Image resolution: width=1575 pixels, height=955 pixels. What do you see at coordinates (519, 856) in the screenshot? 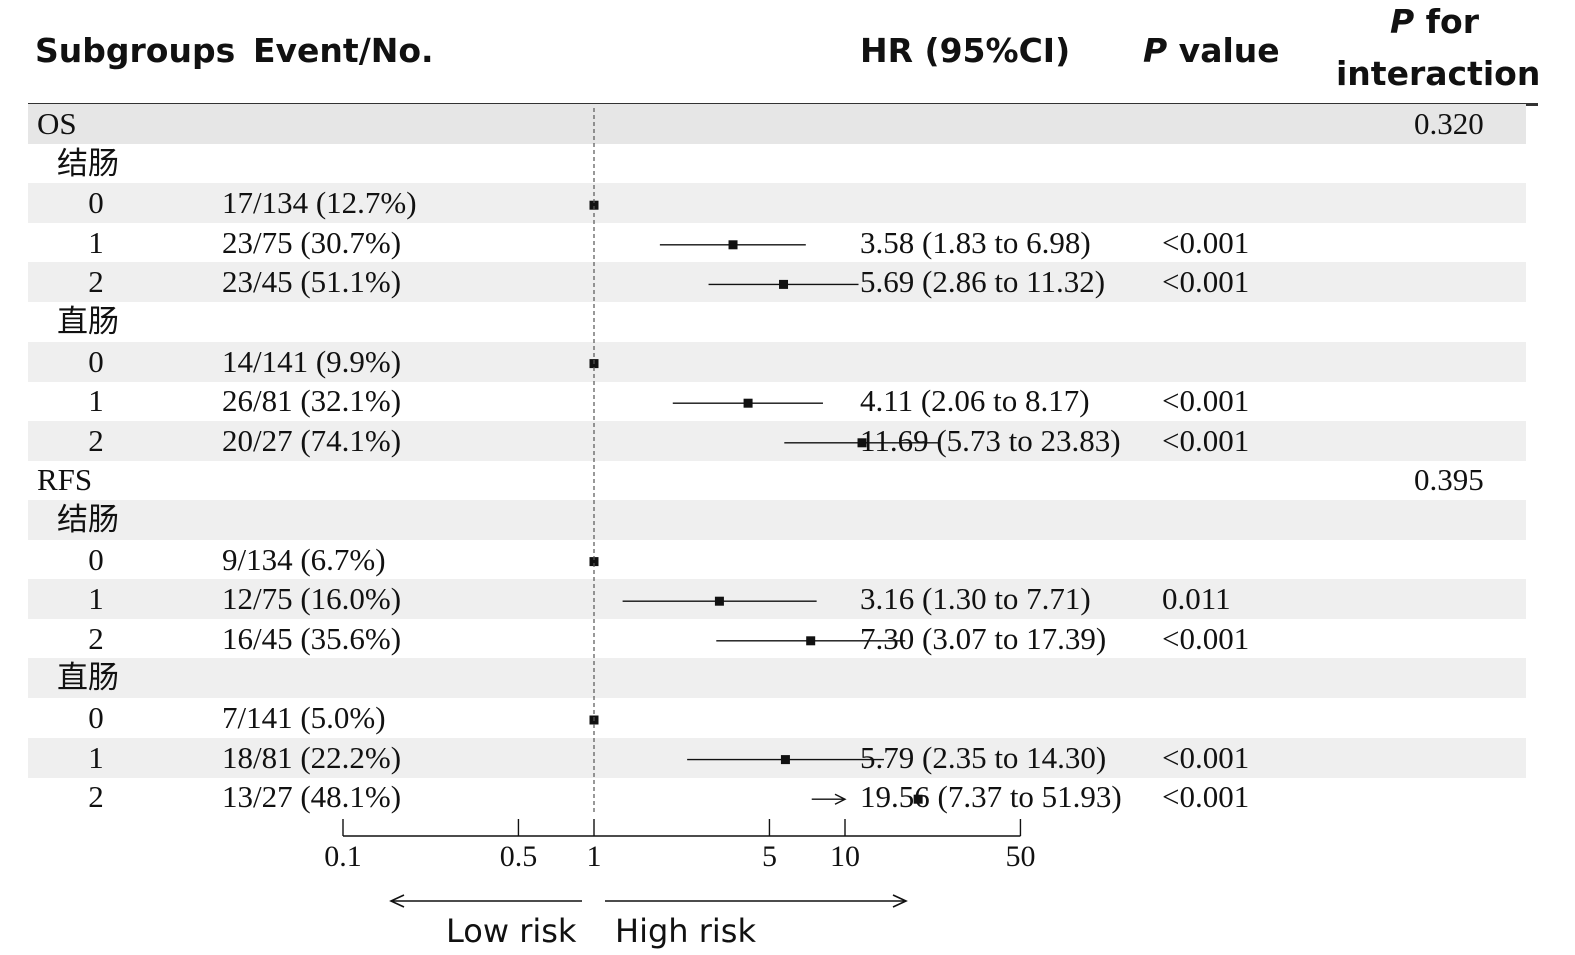
I see `x-tick-label: 0.5` at bounding box center [519, 856].